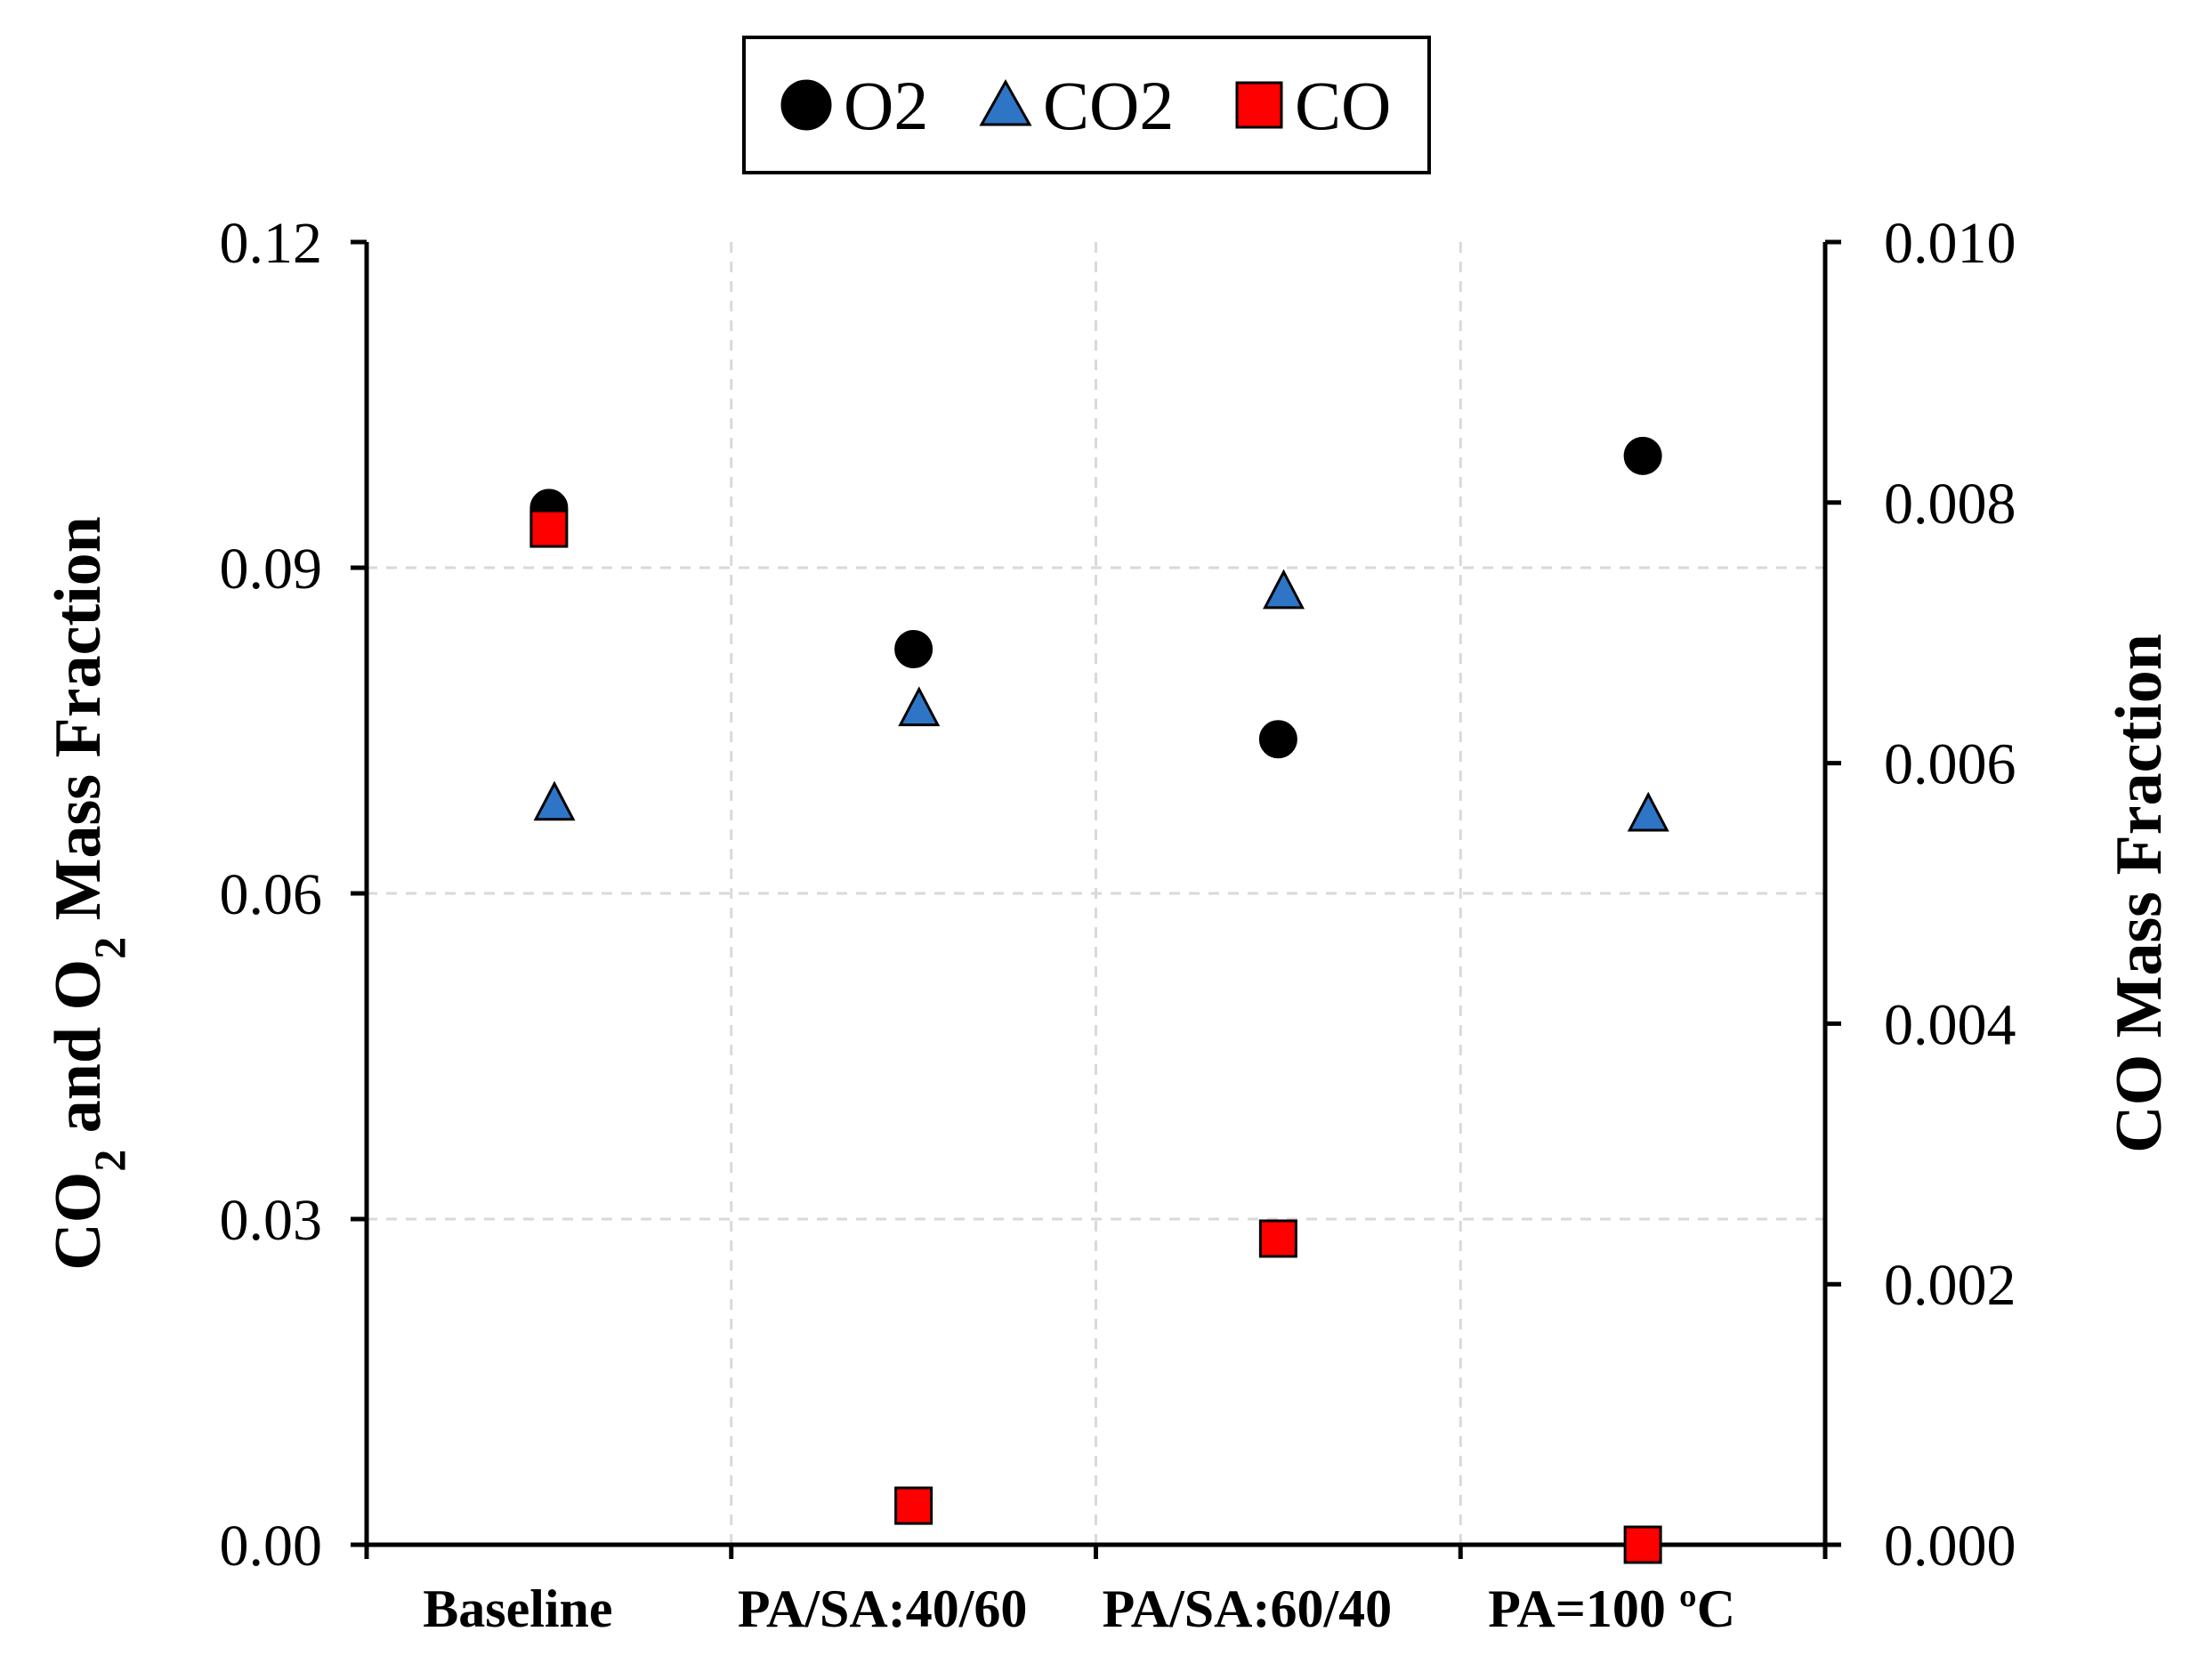  Describe the element at coordinates (1259, 105) in the screenshot. I see `legend-marker-co` at that location.